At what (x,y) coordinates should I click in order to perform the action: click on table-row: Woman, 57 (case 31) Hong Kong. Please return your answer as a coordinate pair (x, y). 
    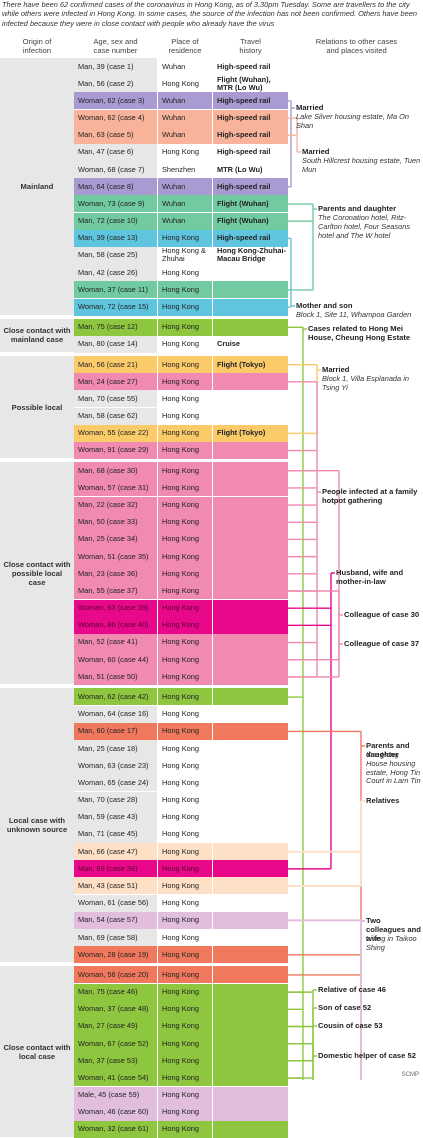
    Looking at the image, I should click on (181, 488).